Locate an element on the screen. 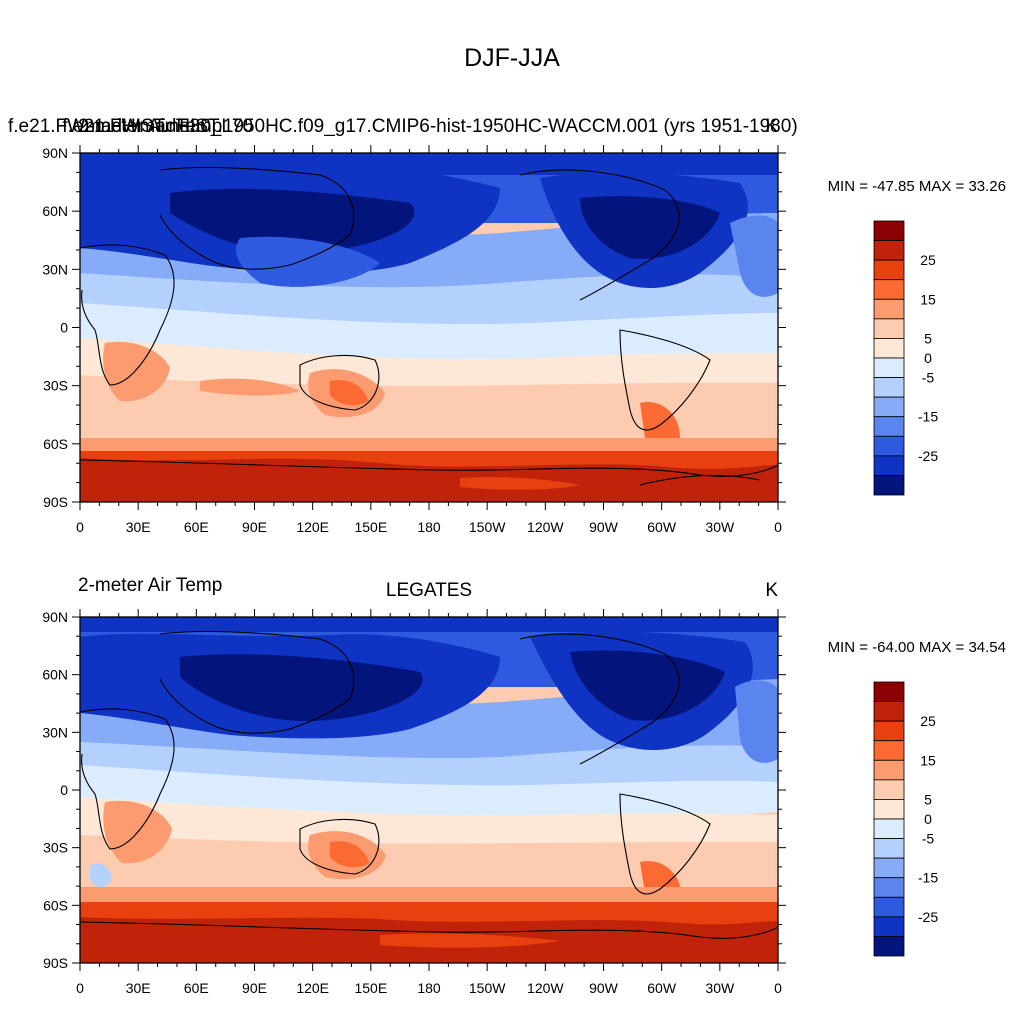 The width and height of the screenshot is (1024, 1024). panel-bottom-ytick-label: 90N is located at coordinates (55, 617).